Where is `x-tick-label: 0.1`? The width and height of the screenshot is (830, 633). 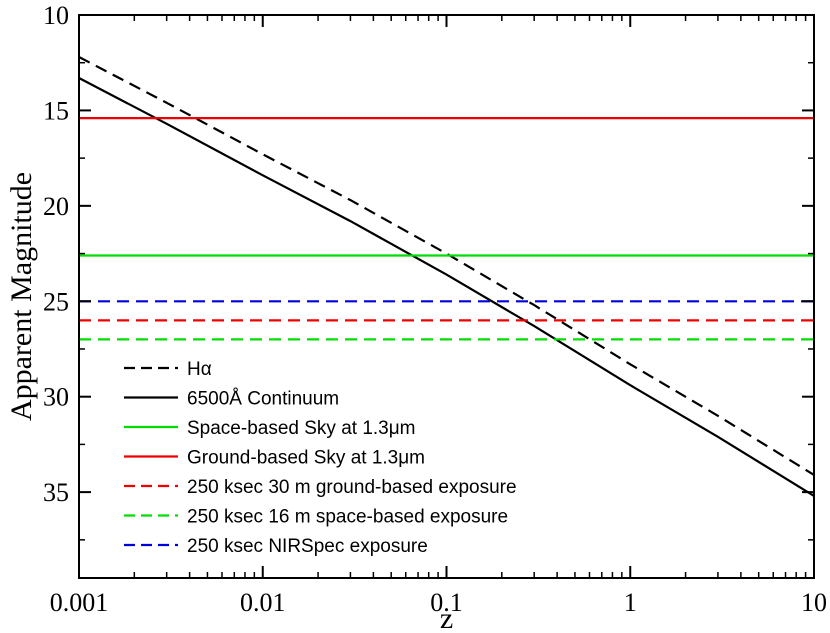 x-tick-label: 0.1 is located at coordinates (446, 602).